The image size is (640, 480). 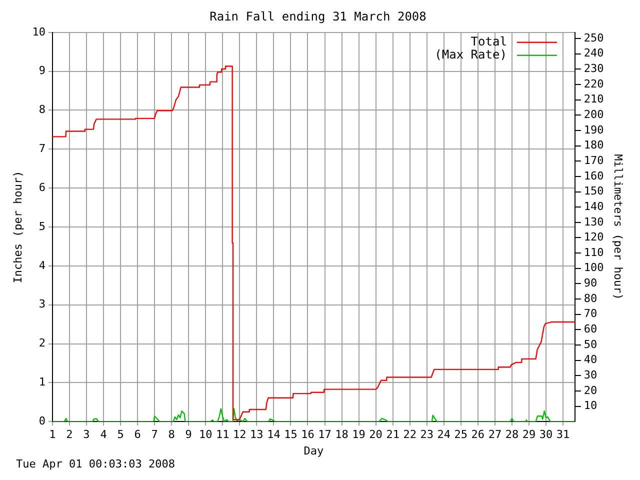 What do you see at coordinates (594, 252) in the screenshot?
I see `y2-tick-label: 110` at bounding box center [594, 252].